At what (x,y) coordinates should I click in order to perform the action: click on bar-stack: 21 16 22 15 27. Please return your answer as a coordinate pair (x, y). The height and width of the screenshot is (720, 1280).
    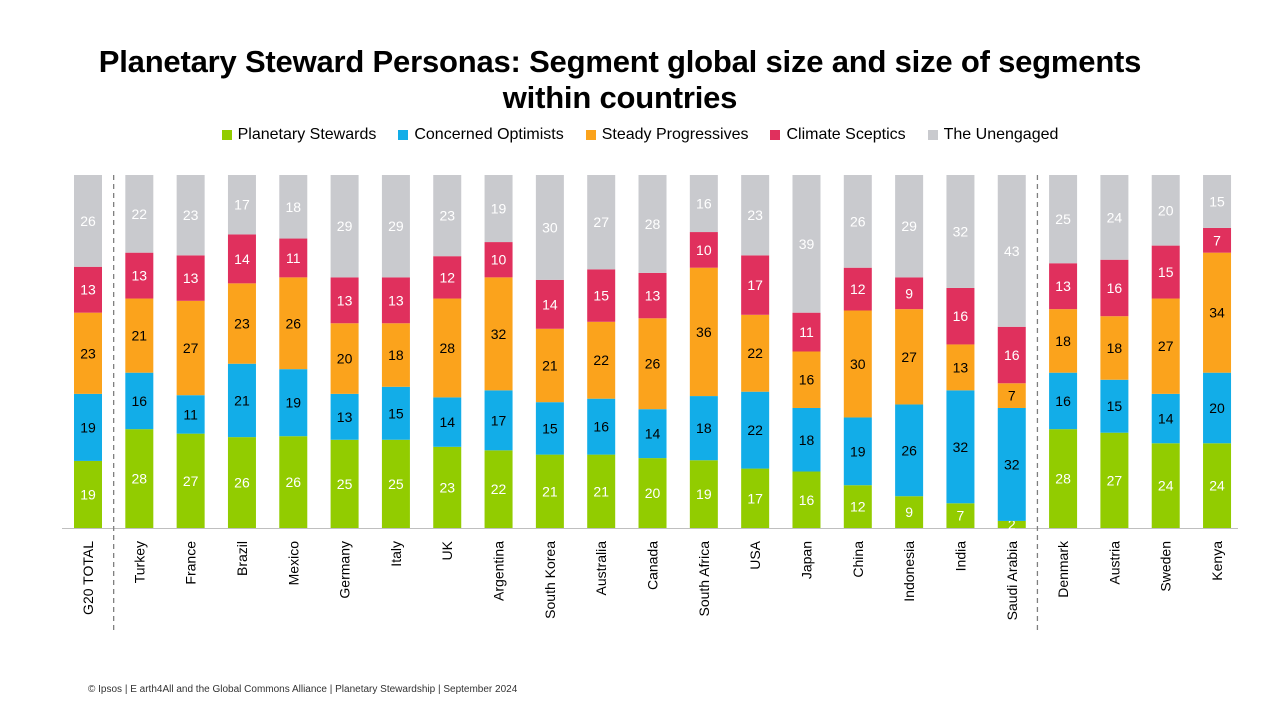
    Looking at the image, I should click on (601, 351).